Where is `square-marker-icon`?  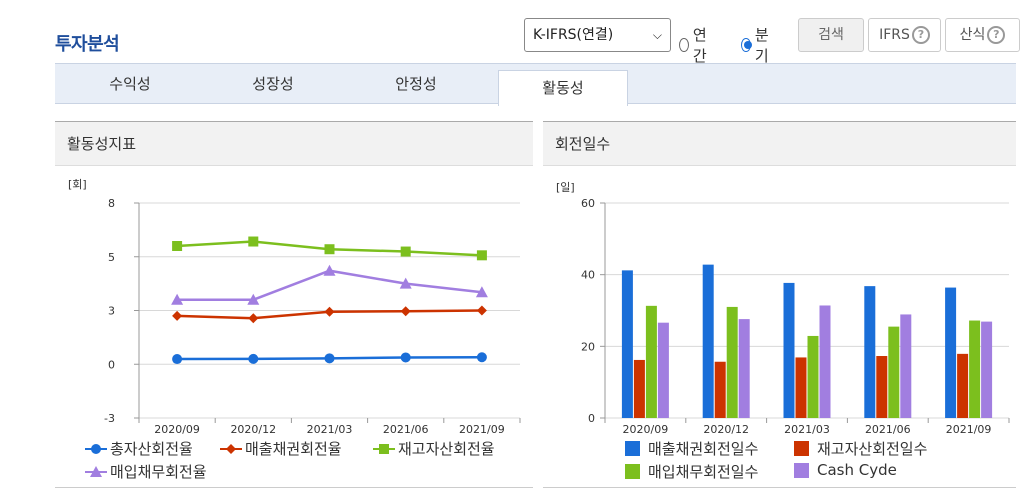
square-marker-icon is located at coordinates (384, 448).